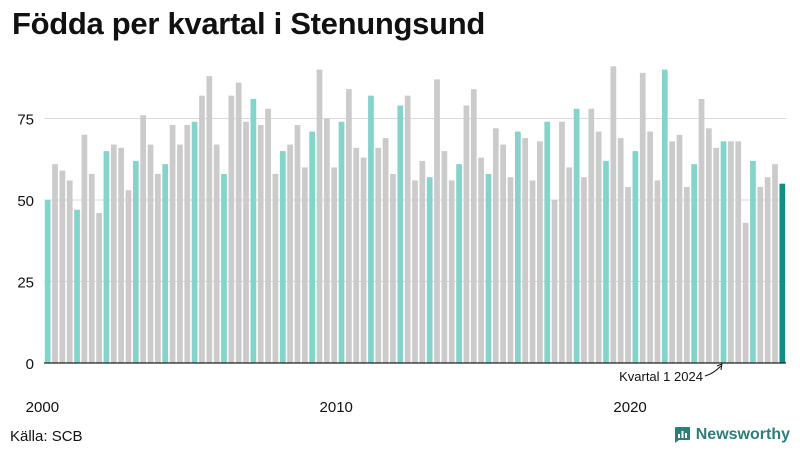  What do you see at coordinates (42, 407) in the screenshot?
I see `x-tick-label: 2000` at bounding box center [42, 407].